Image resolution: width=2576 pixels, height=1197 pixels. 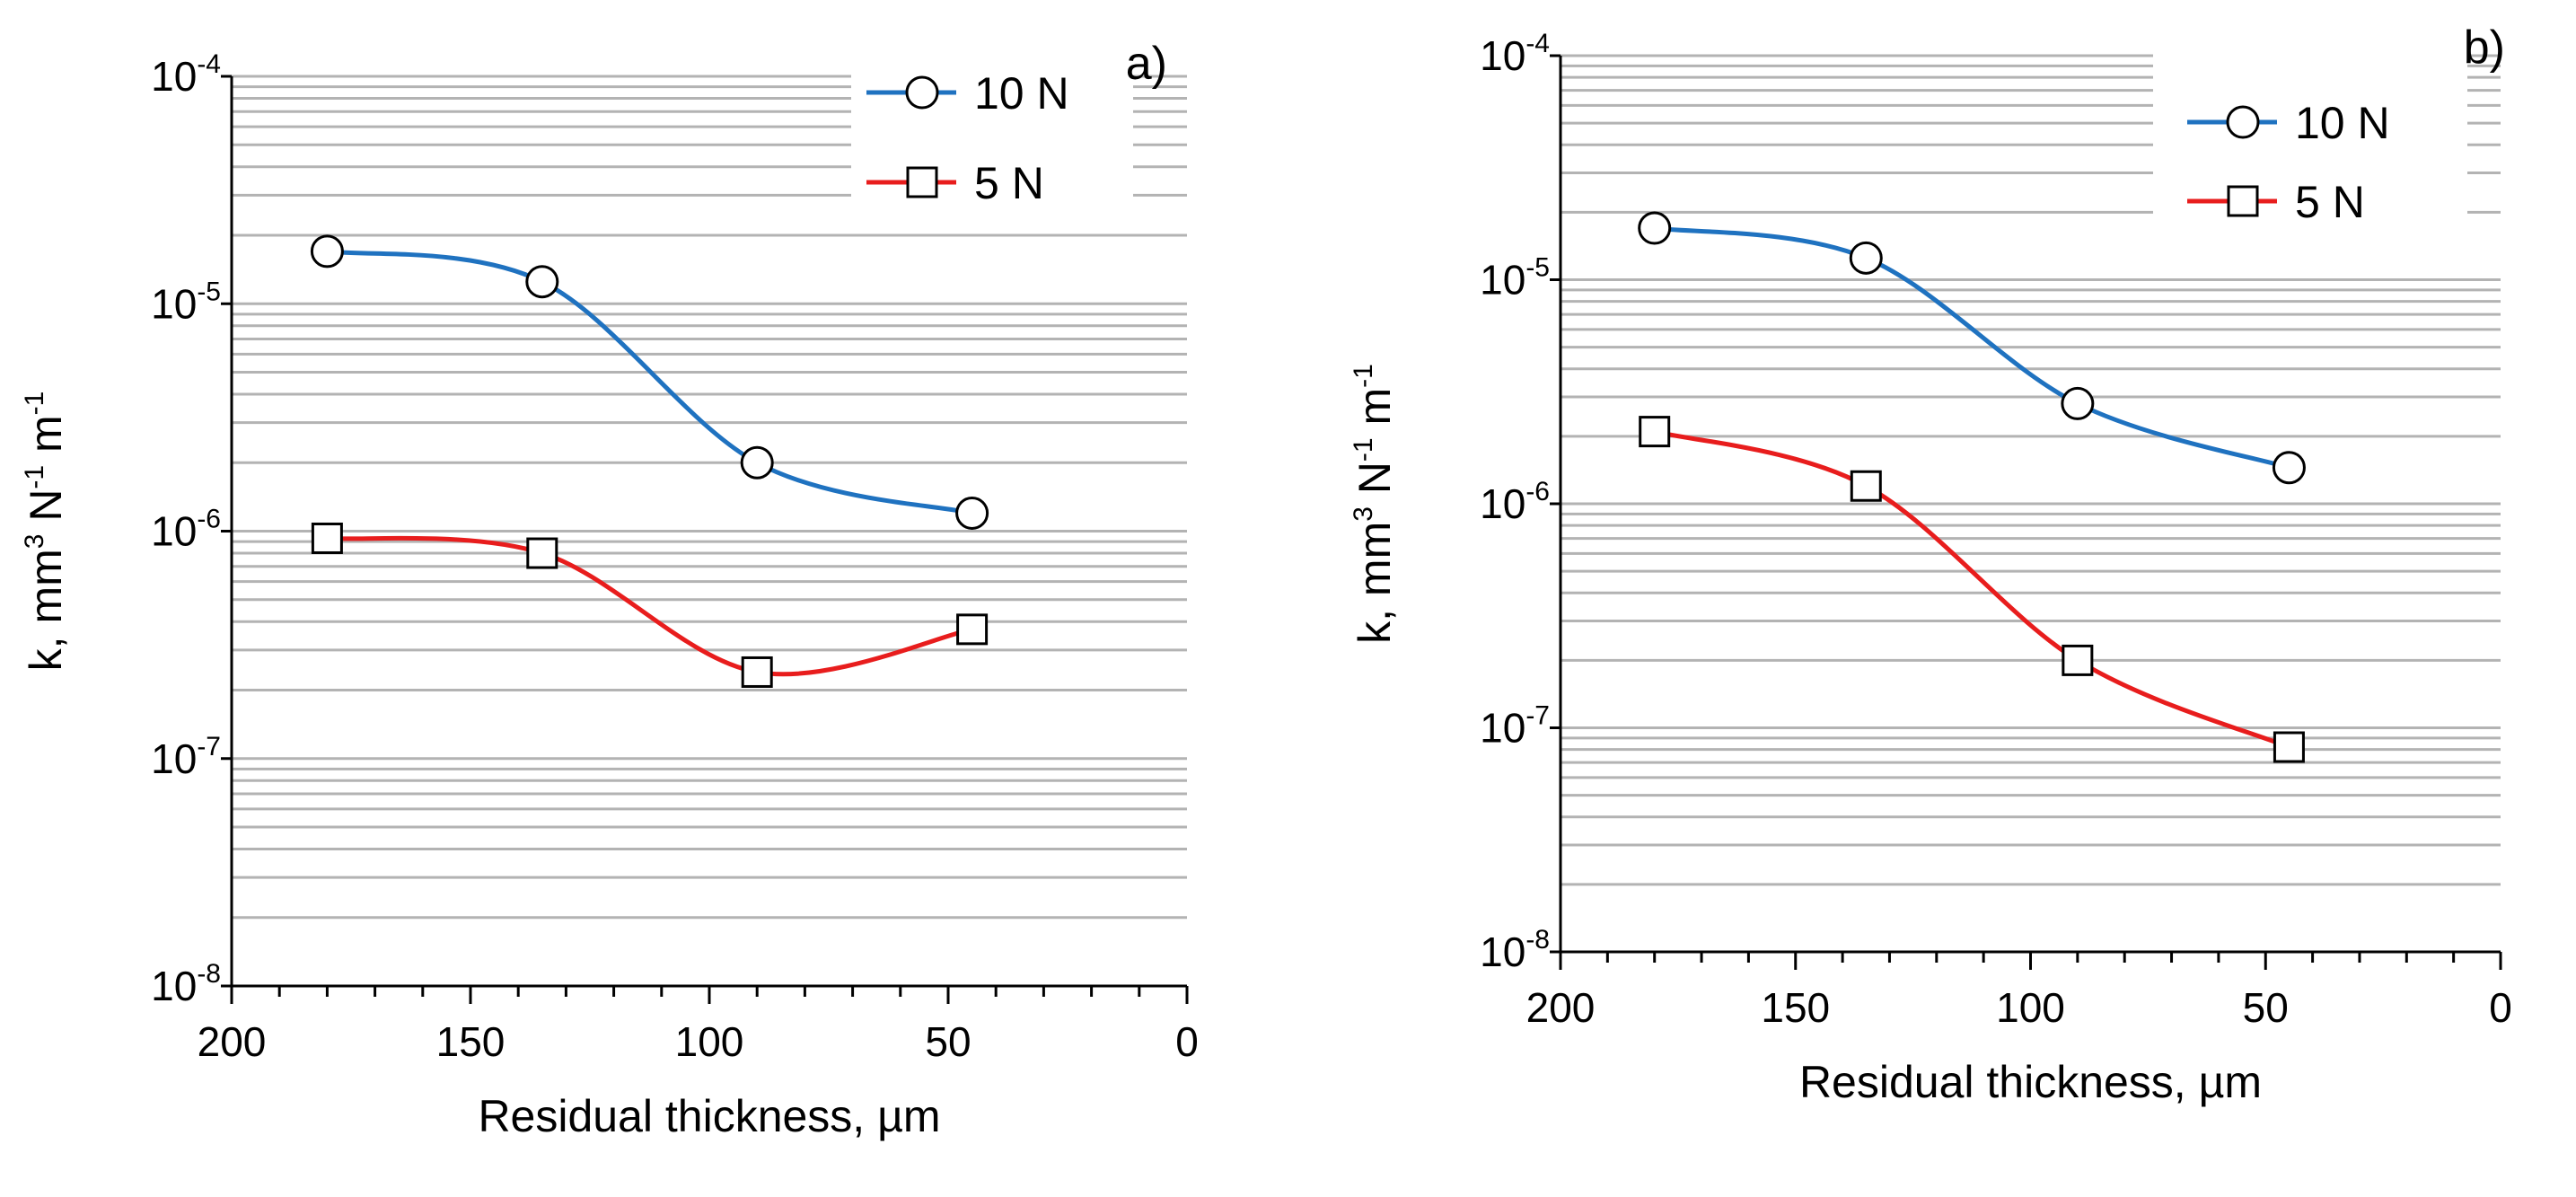 I want to click on panel-label: a), so click(x=1146, y=64).